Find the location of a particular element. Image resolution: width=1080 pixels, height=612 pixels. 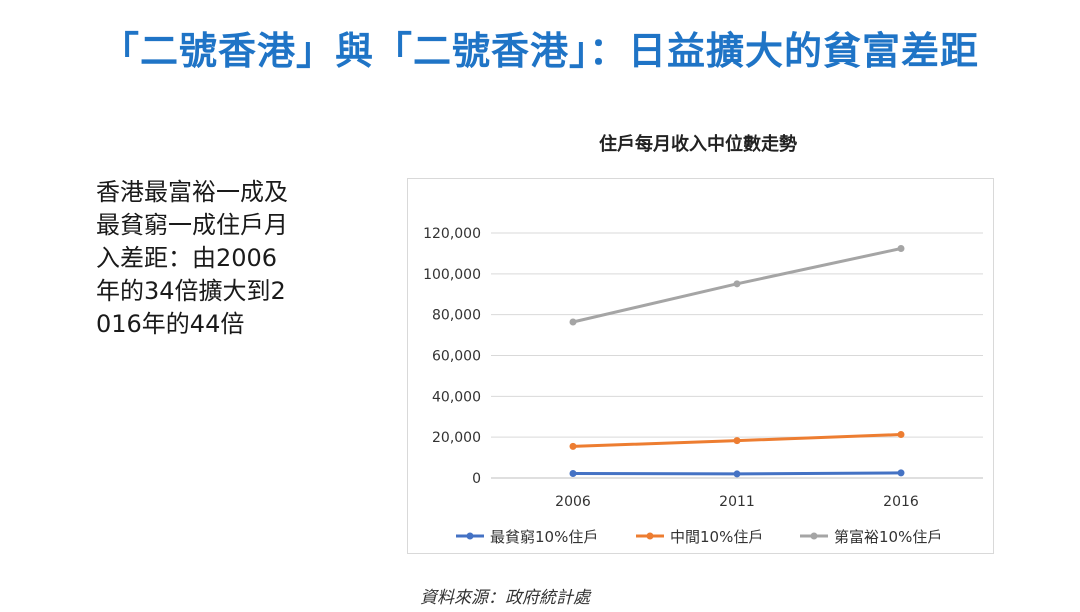

x-tick-label: 2011 is located at coordinates (737, 502).